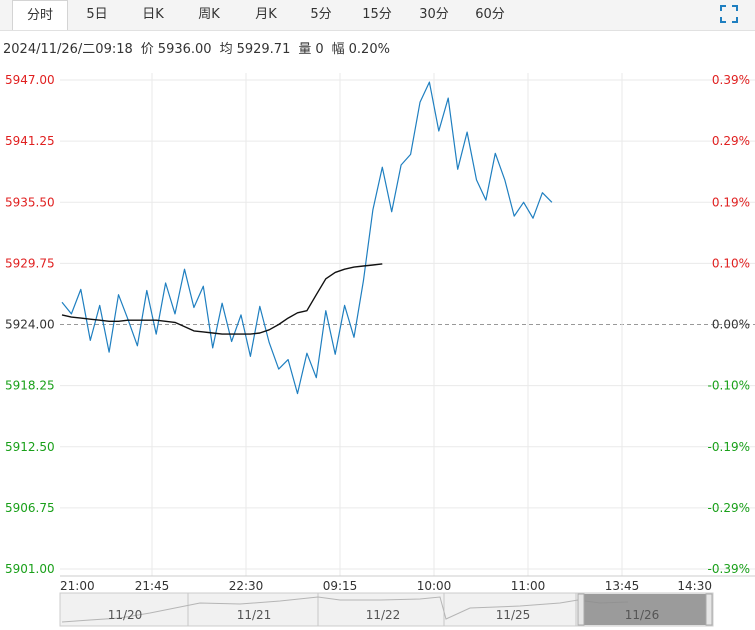  What do you see at coordinates (30, 263) in the screenshot?
I see `y-tick-label-left: 5929.75` at bounding box center [30, 263].